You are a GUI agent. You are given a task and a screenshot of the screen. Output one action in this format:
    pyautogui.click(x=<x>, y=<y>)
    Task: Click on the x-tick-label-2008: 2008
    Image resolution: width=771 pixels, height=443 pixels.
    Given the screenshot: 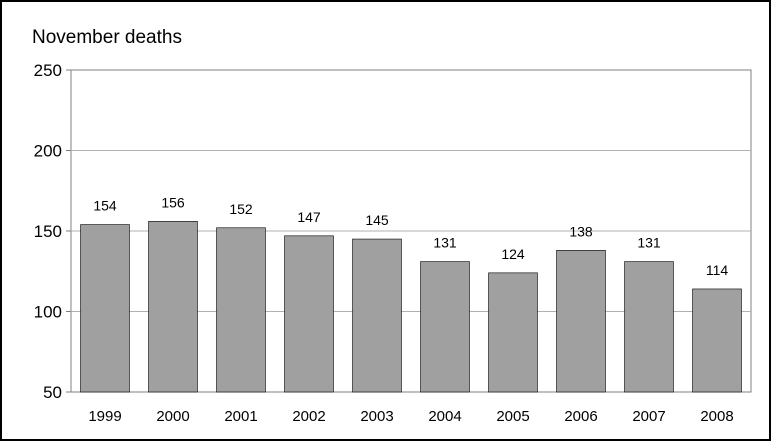 What is the action you would take?
    pyautogui.click(x=716, y=416)
    